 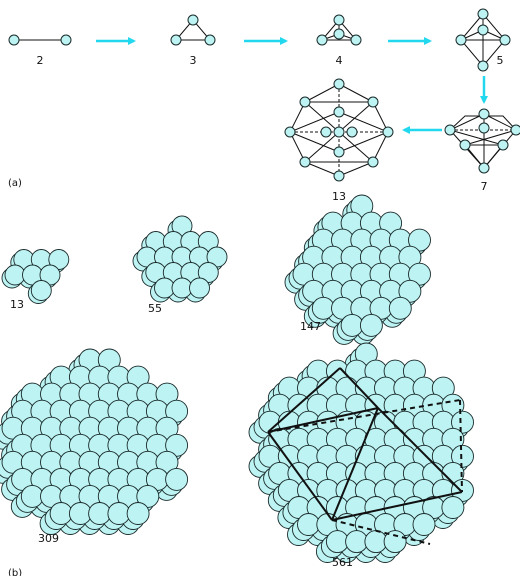 What do you see at coordinates (310, 326) in the screenshot?
I see `cluster-label-147: 147` at bounding box center [310, 326].